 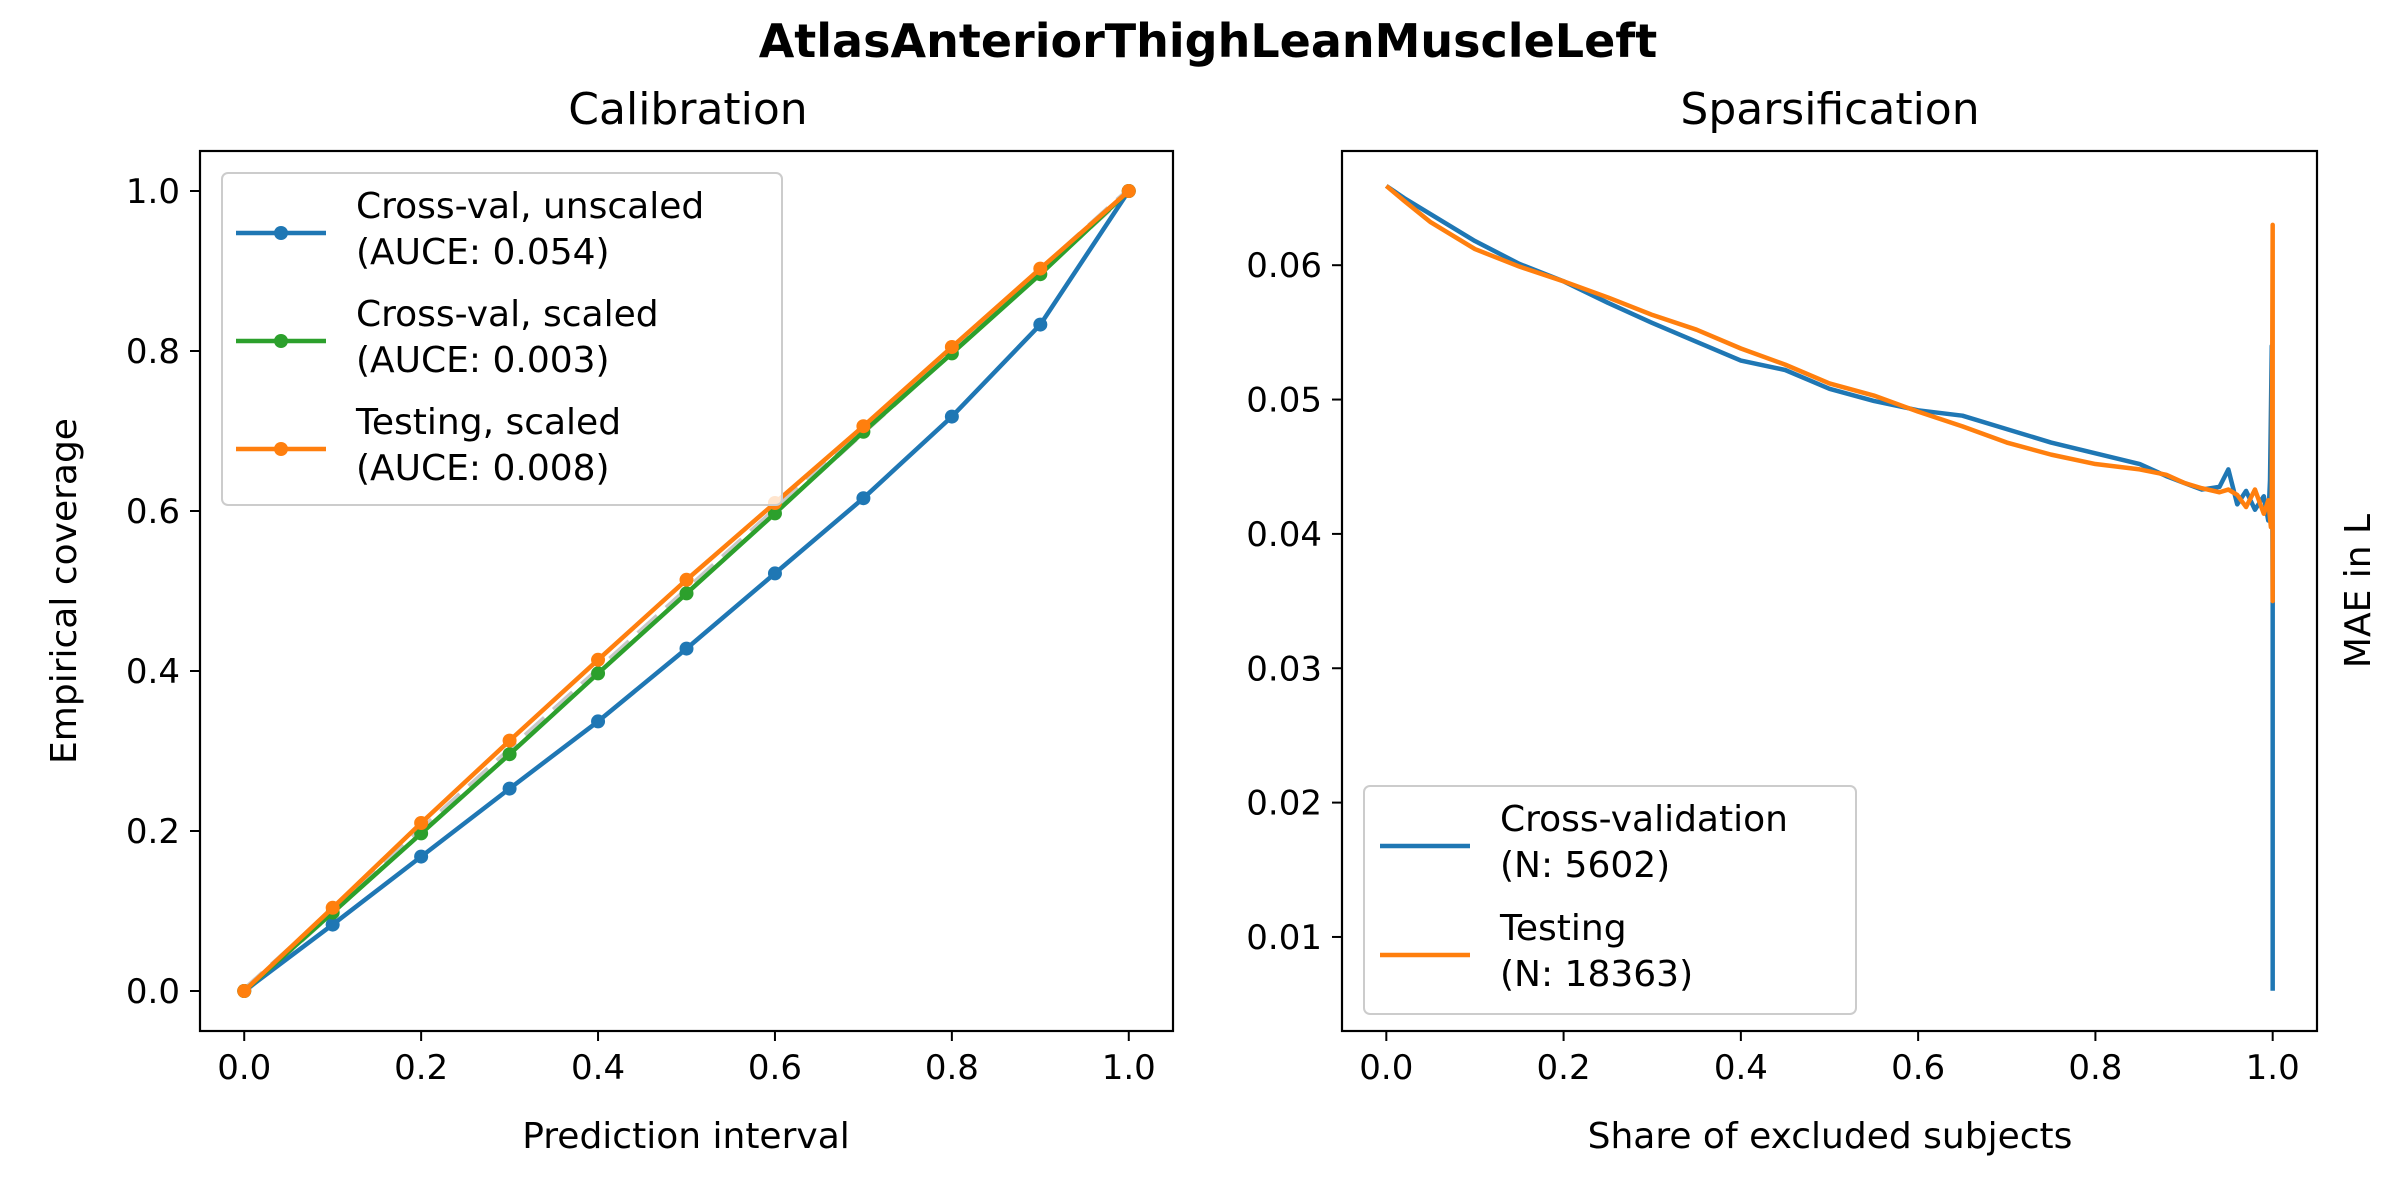 I want to click on calibration-xtick-label: 1.0, so click(x=1129, y=1068).